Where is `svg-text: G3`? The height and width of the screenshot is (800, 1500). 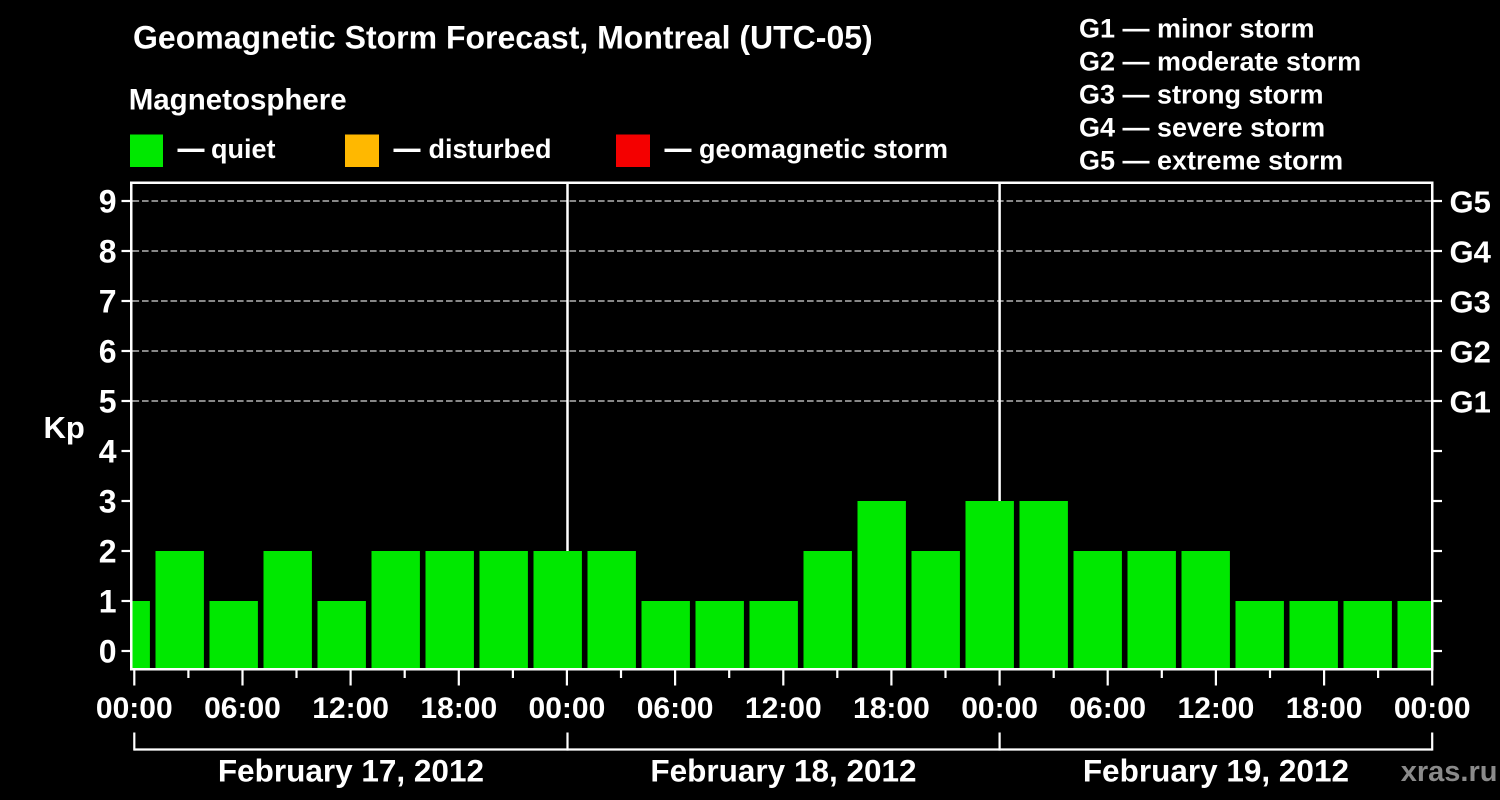
svg-text: G3 is located at coordinates (1470, 301).